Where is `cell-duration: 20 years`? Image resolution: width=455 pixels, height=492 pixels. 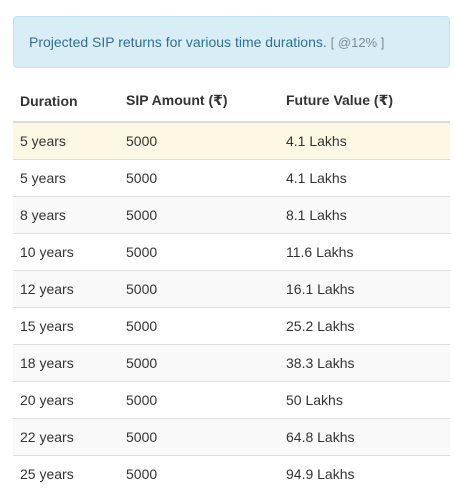 cell-duration: 20 years is located at coordinates (66, 400).